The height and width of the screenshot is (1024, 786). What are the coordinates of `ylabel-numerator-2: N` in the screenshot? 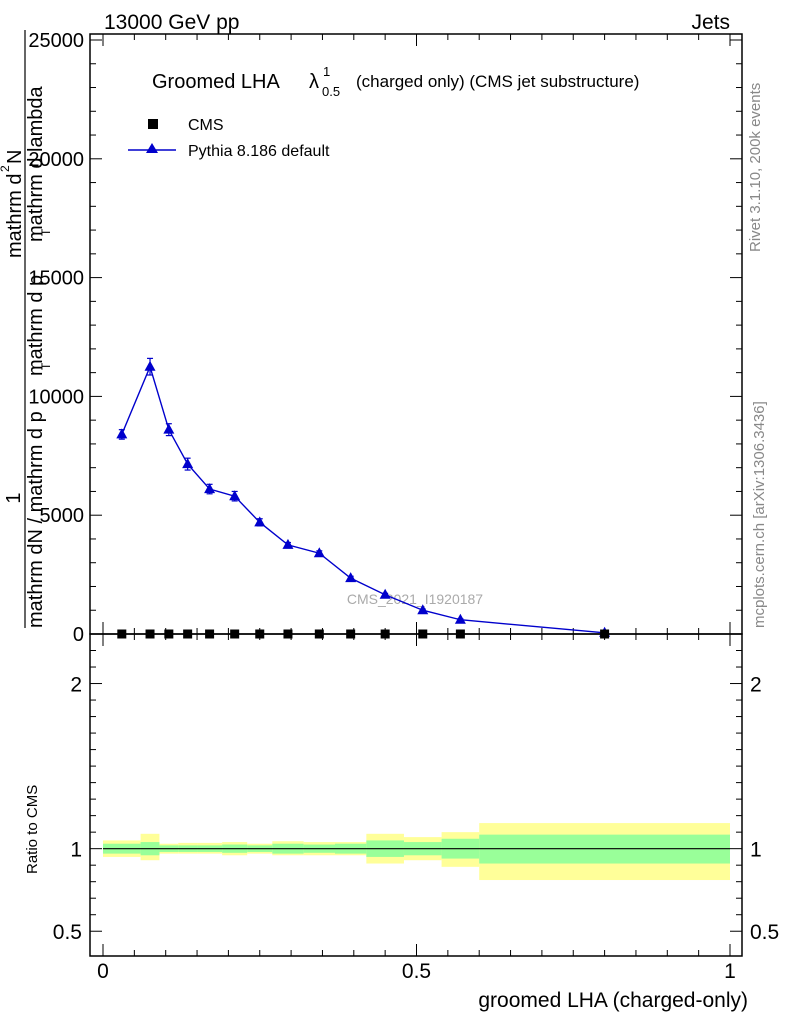 It's located at (15, 157).